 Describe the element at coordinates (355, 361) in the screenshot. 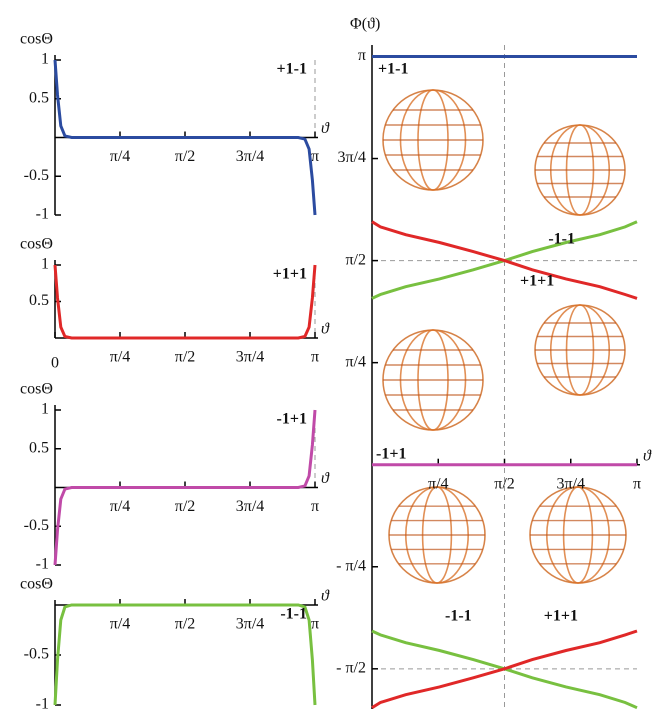

I see `y-tick-label: π/4` at that location.